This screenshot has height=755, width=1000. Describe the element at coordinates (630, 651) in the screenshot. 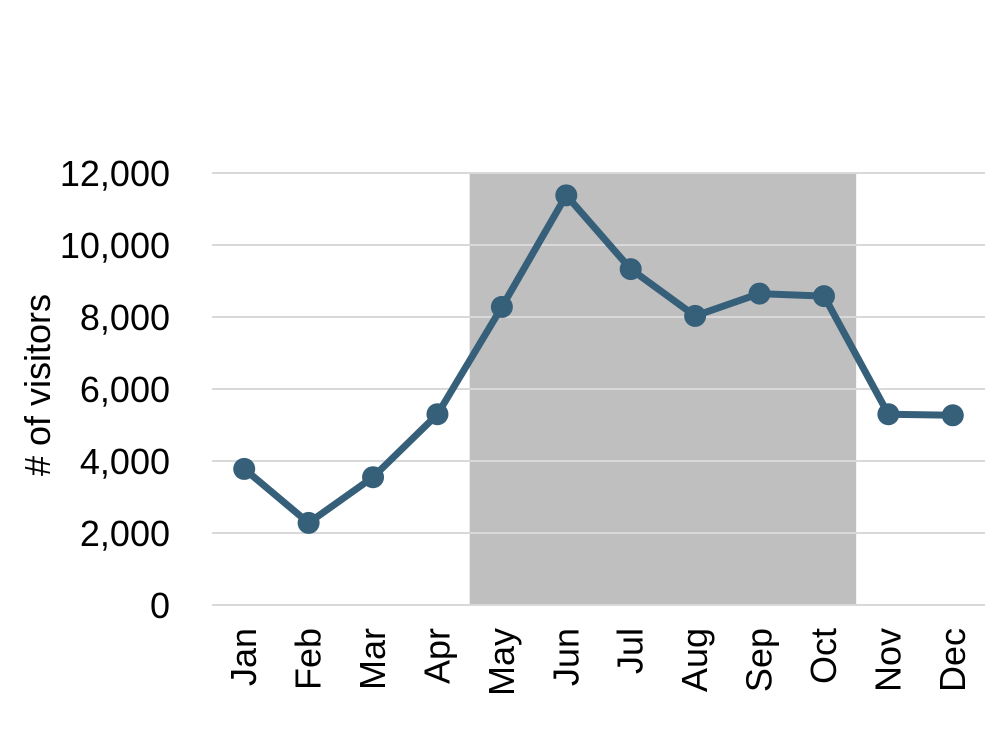

I see `x-tick-label: Jul` at that location.